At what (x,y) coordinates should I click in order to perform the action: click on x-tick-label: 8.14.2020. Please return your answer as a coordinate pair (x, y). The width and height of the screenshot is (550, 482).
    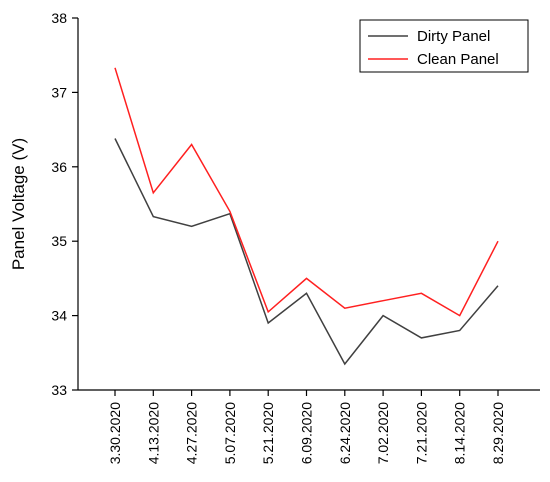
    Looking at the image, I should click on (460, 433).